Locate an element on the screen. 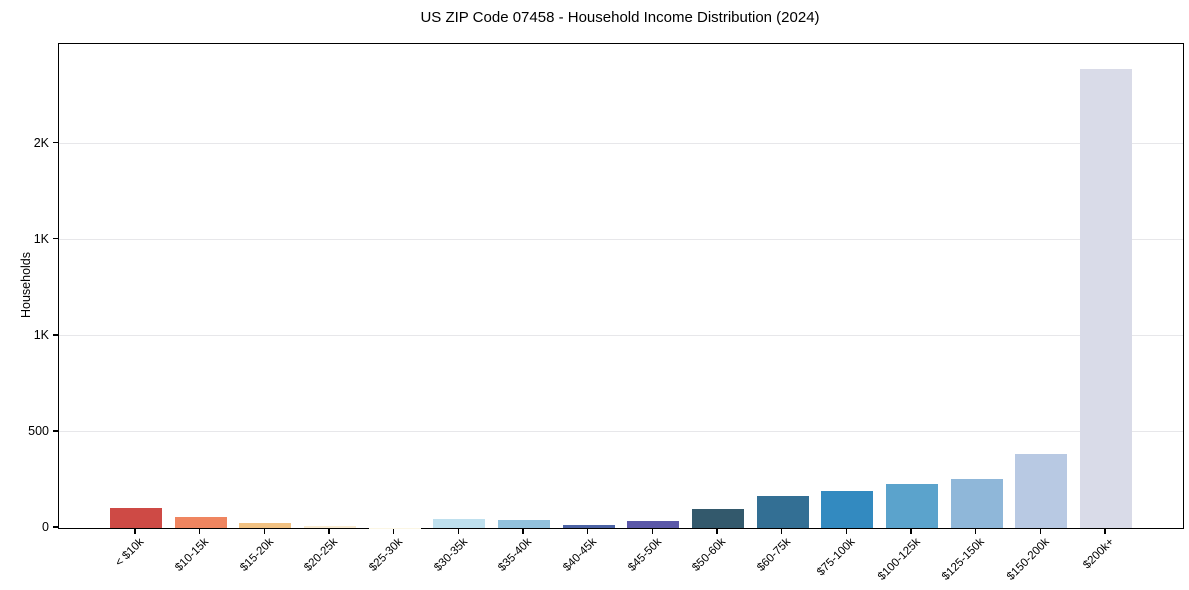  bar-35-40k is located at coordinates (524, 523).